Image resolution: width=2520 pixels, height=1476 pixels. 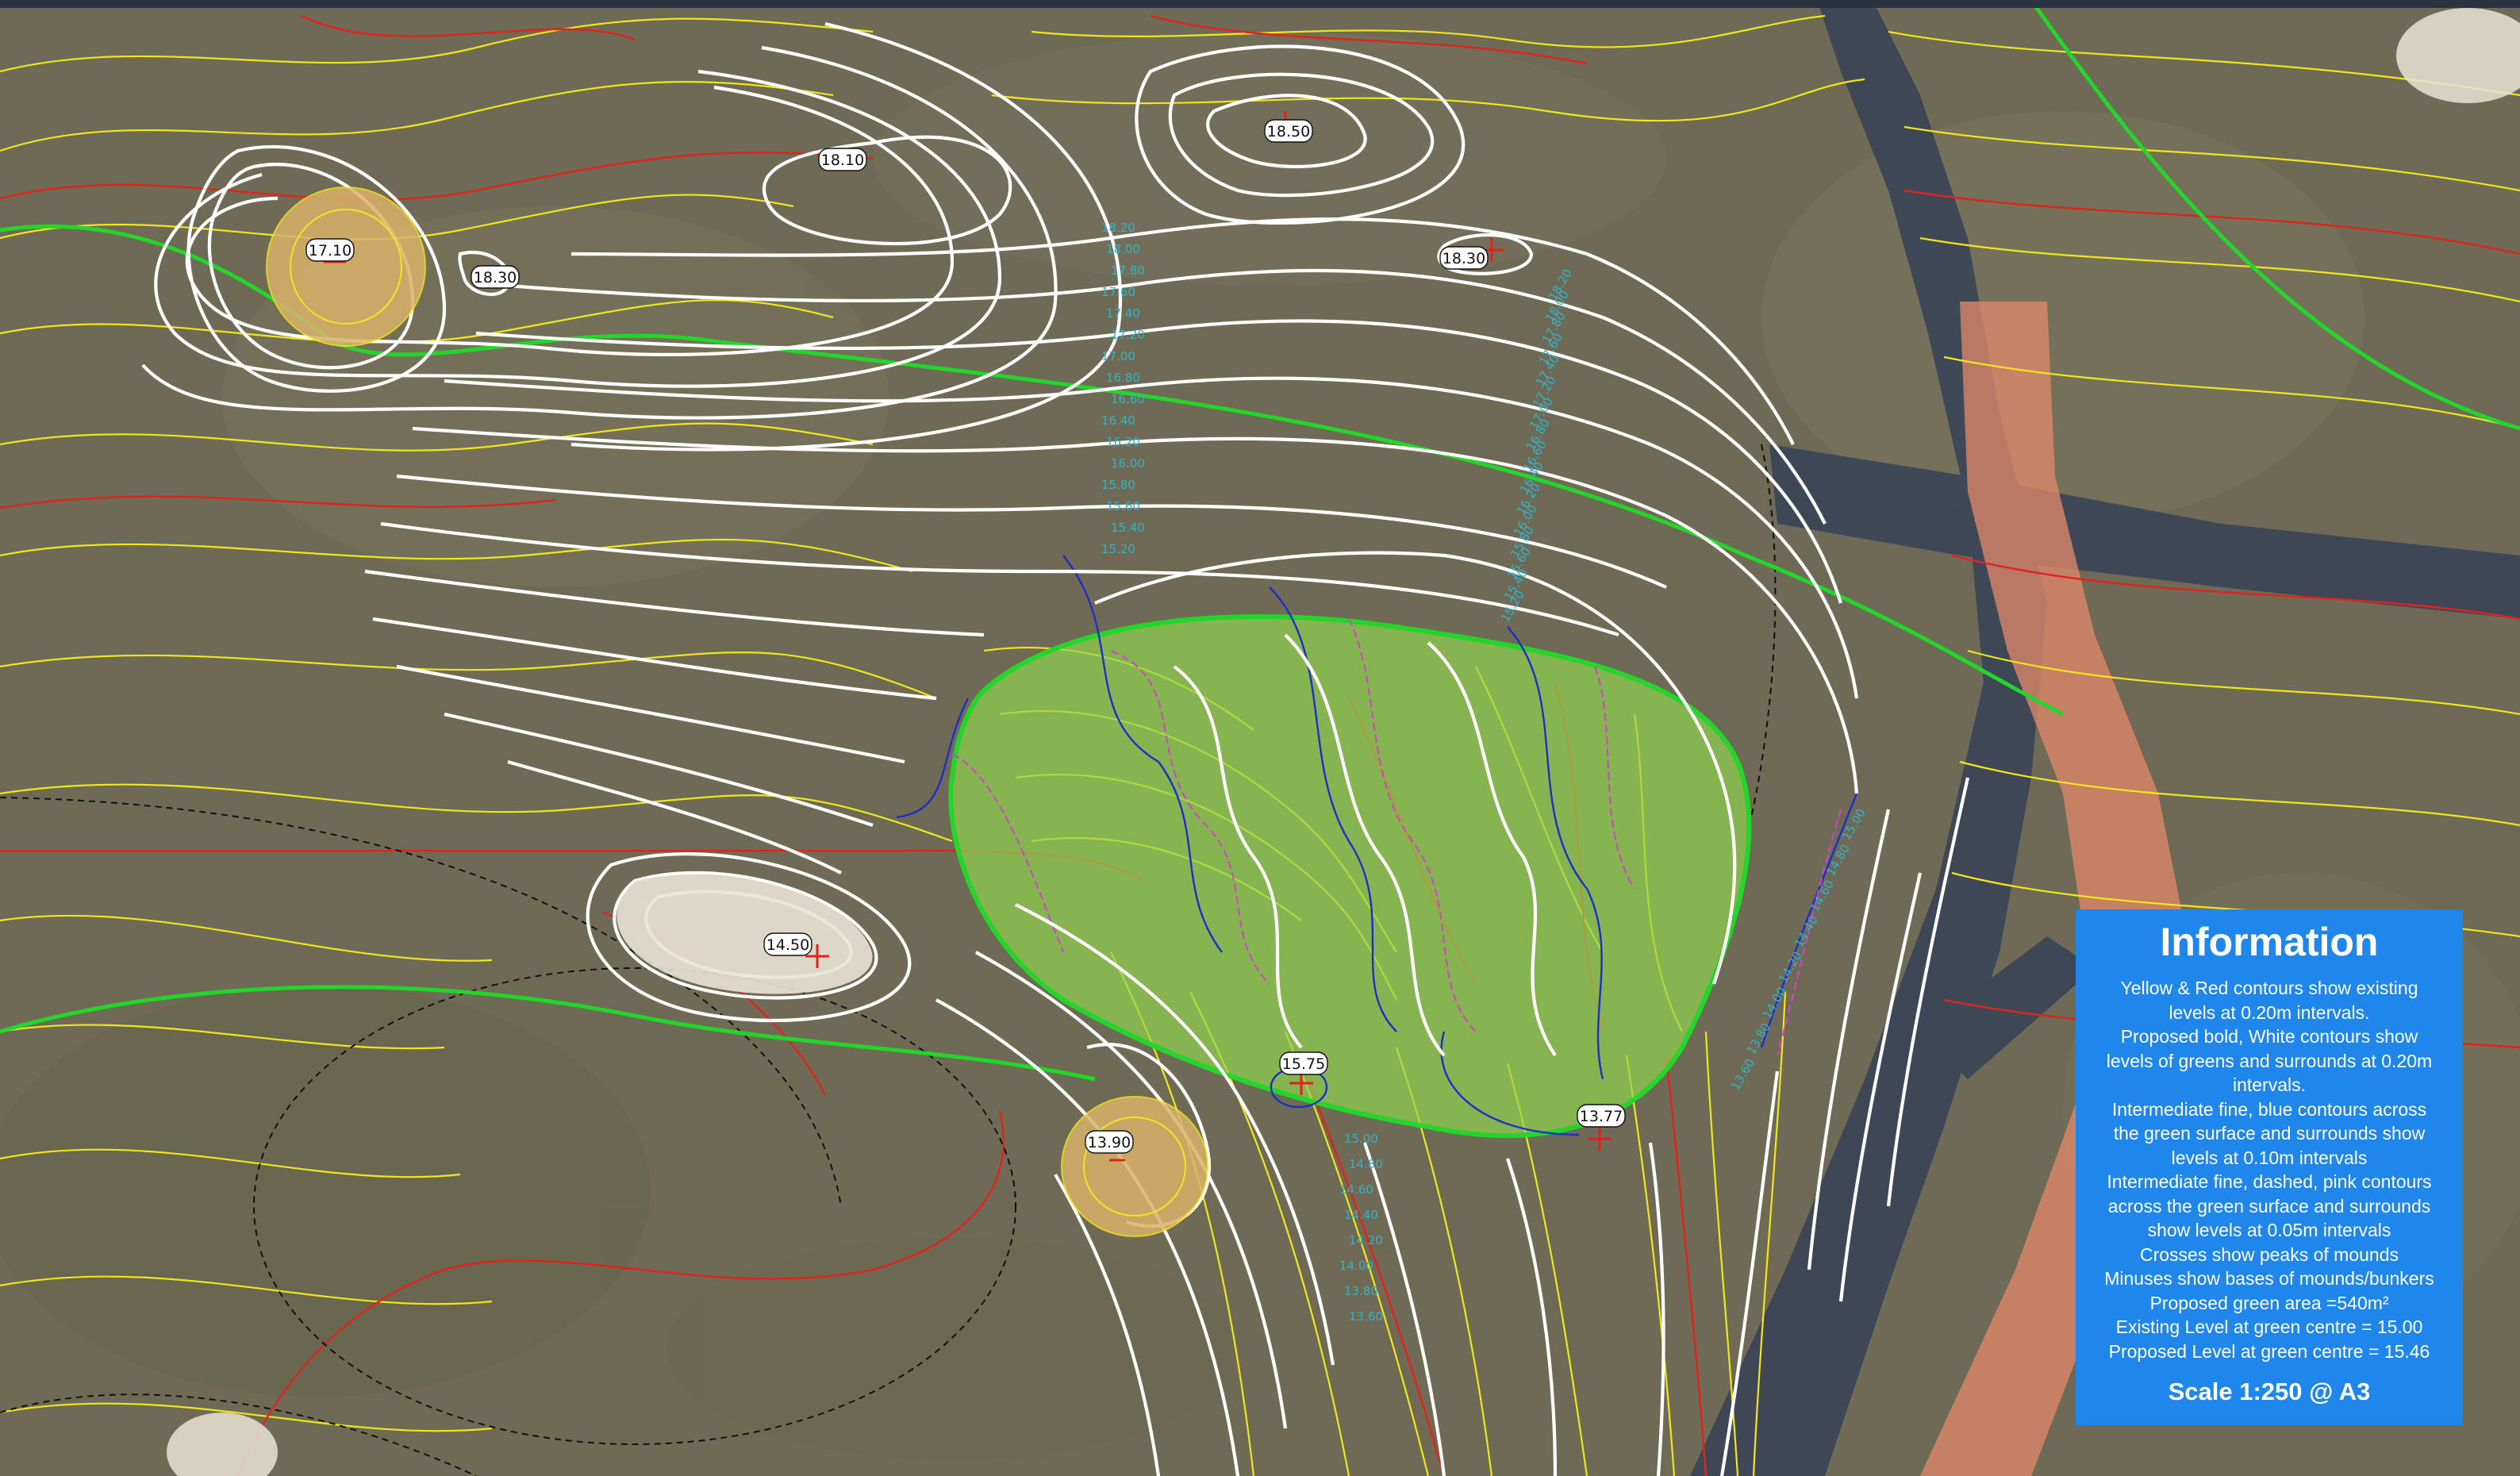 I want to click on spot-18-50: 18.50, so click(x=1288, y=131).